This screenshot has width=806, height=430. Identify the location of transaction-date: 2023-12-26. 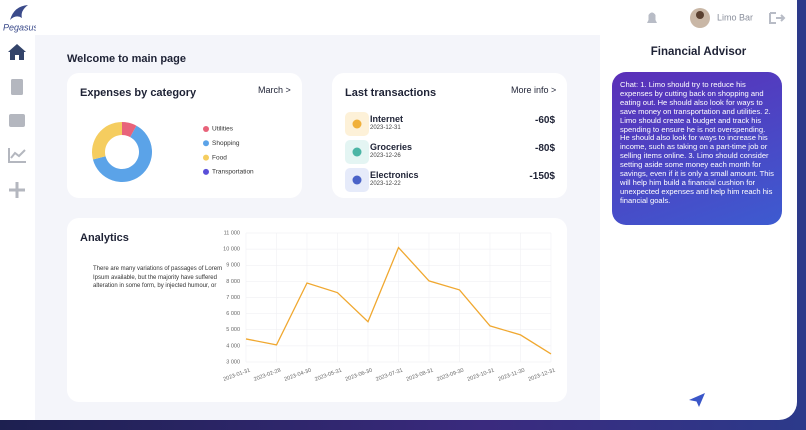
(385, 156).